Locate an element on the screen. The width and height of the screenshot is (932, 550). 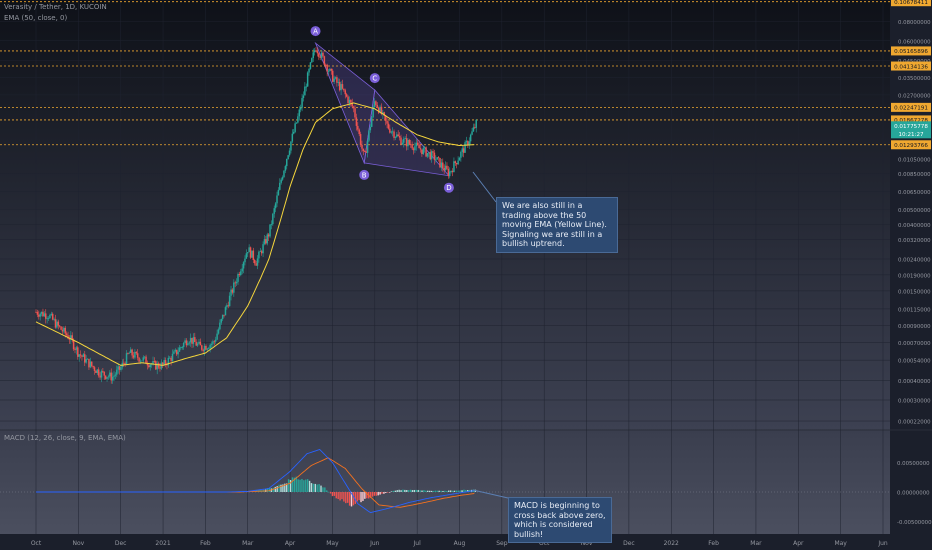
level-tag-label: 0.05165896 is located at coordinates (911, 52).